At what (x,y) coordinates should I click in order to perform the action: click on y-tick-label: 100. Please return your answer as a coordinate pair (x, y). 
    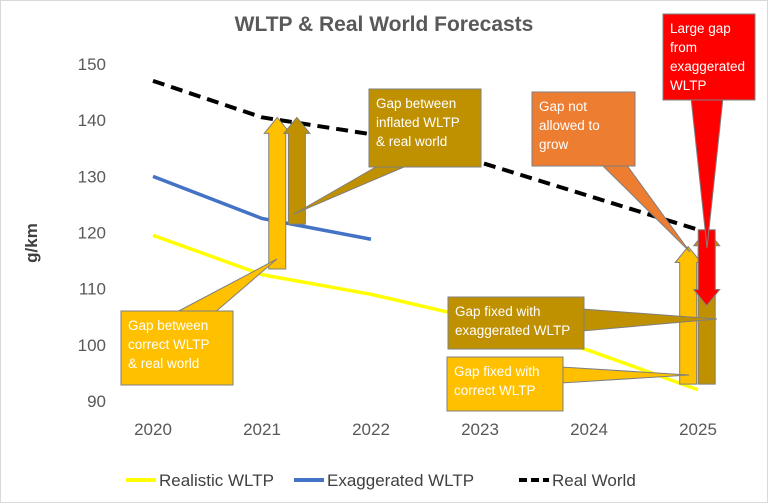
    Looking at the image, I should click on (92, 345).